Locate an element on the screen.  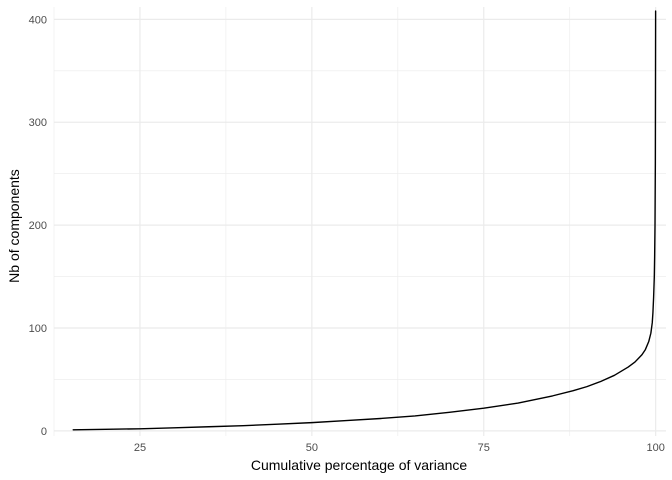
y-tick-label: 300 is located at coordinates (38, 123).